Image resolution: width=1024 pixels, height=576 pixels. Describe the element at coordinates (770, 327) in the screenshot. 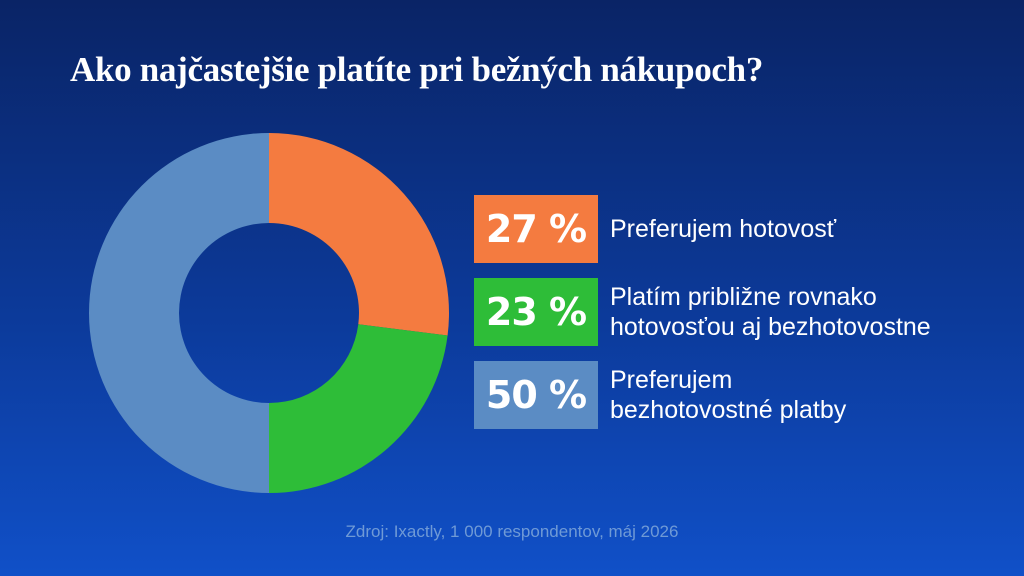

I see `legend-label-line: hotovosťou aj bezhotovostne` at that location.